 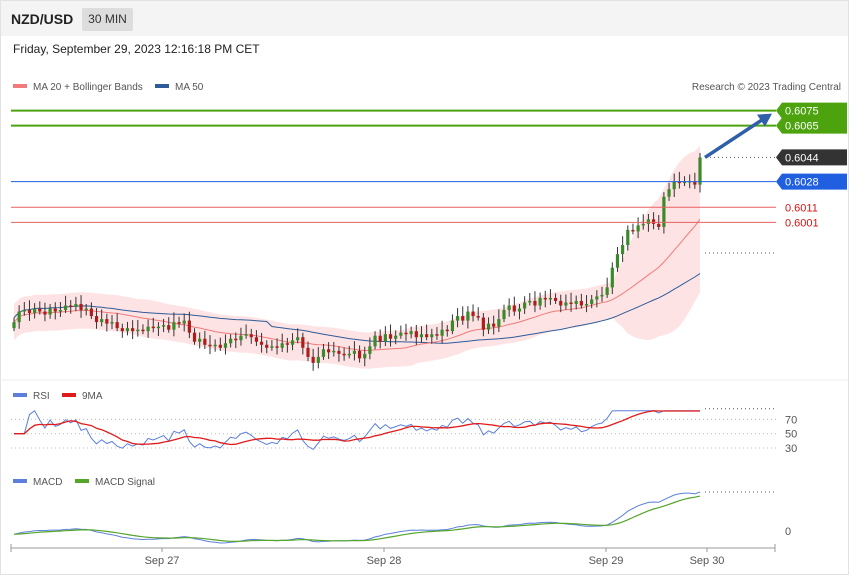 I want to click on x-tick-label: Sep 29, so click(x=606, y=561).